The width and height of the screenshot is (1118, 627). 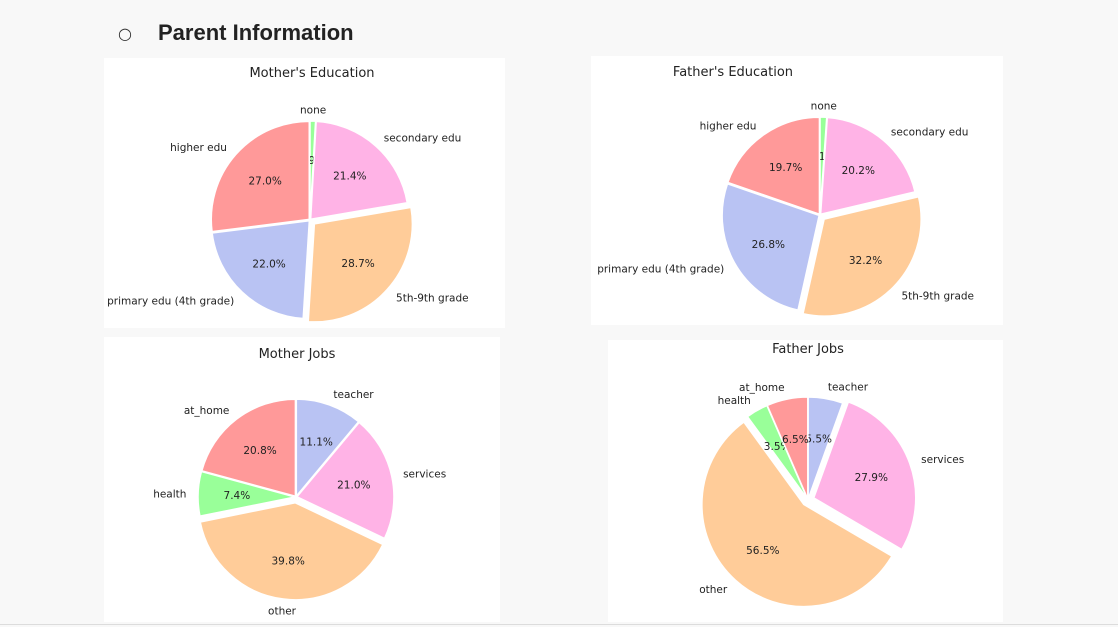 What do you see at coordinates (795, 440) in the screenshot?
I see `pct-label-at-home: 6.5%` at bounding box center [795, 440].